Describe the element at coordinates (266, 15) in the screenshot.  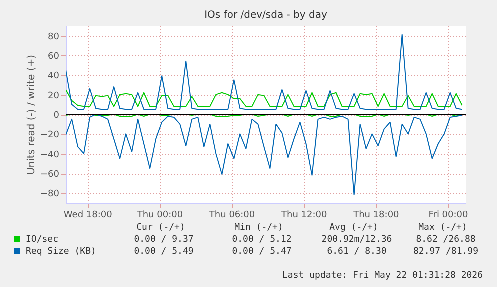
I see `chart-title: IOs for /dev/sda - by day` at that location.